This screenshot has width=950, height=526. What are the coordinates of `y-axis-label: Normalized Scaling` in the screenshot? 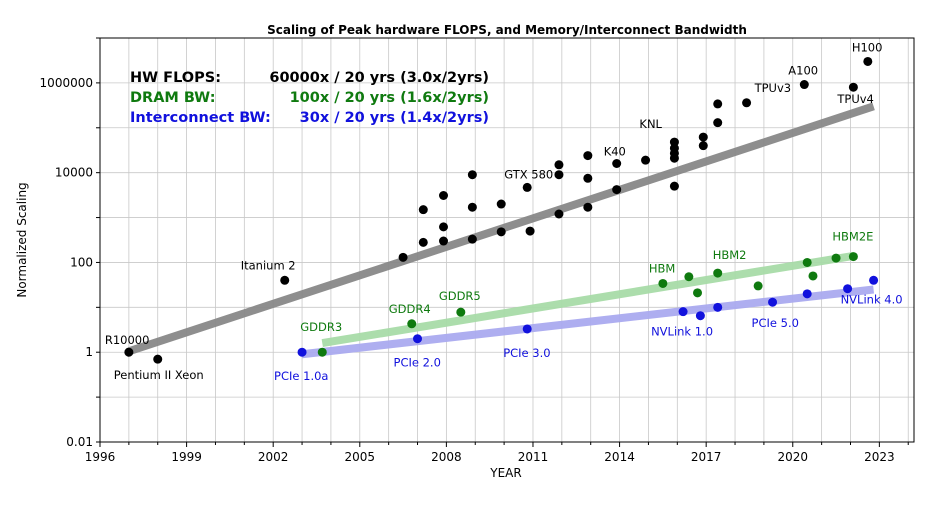 It's located at (22, 239).